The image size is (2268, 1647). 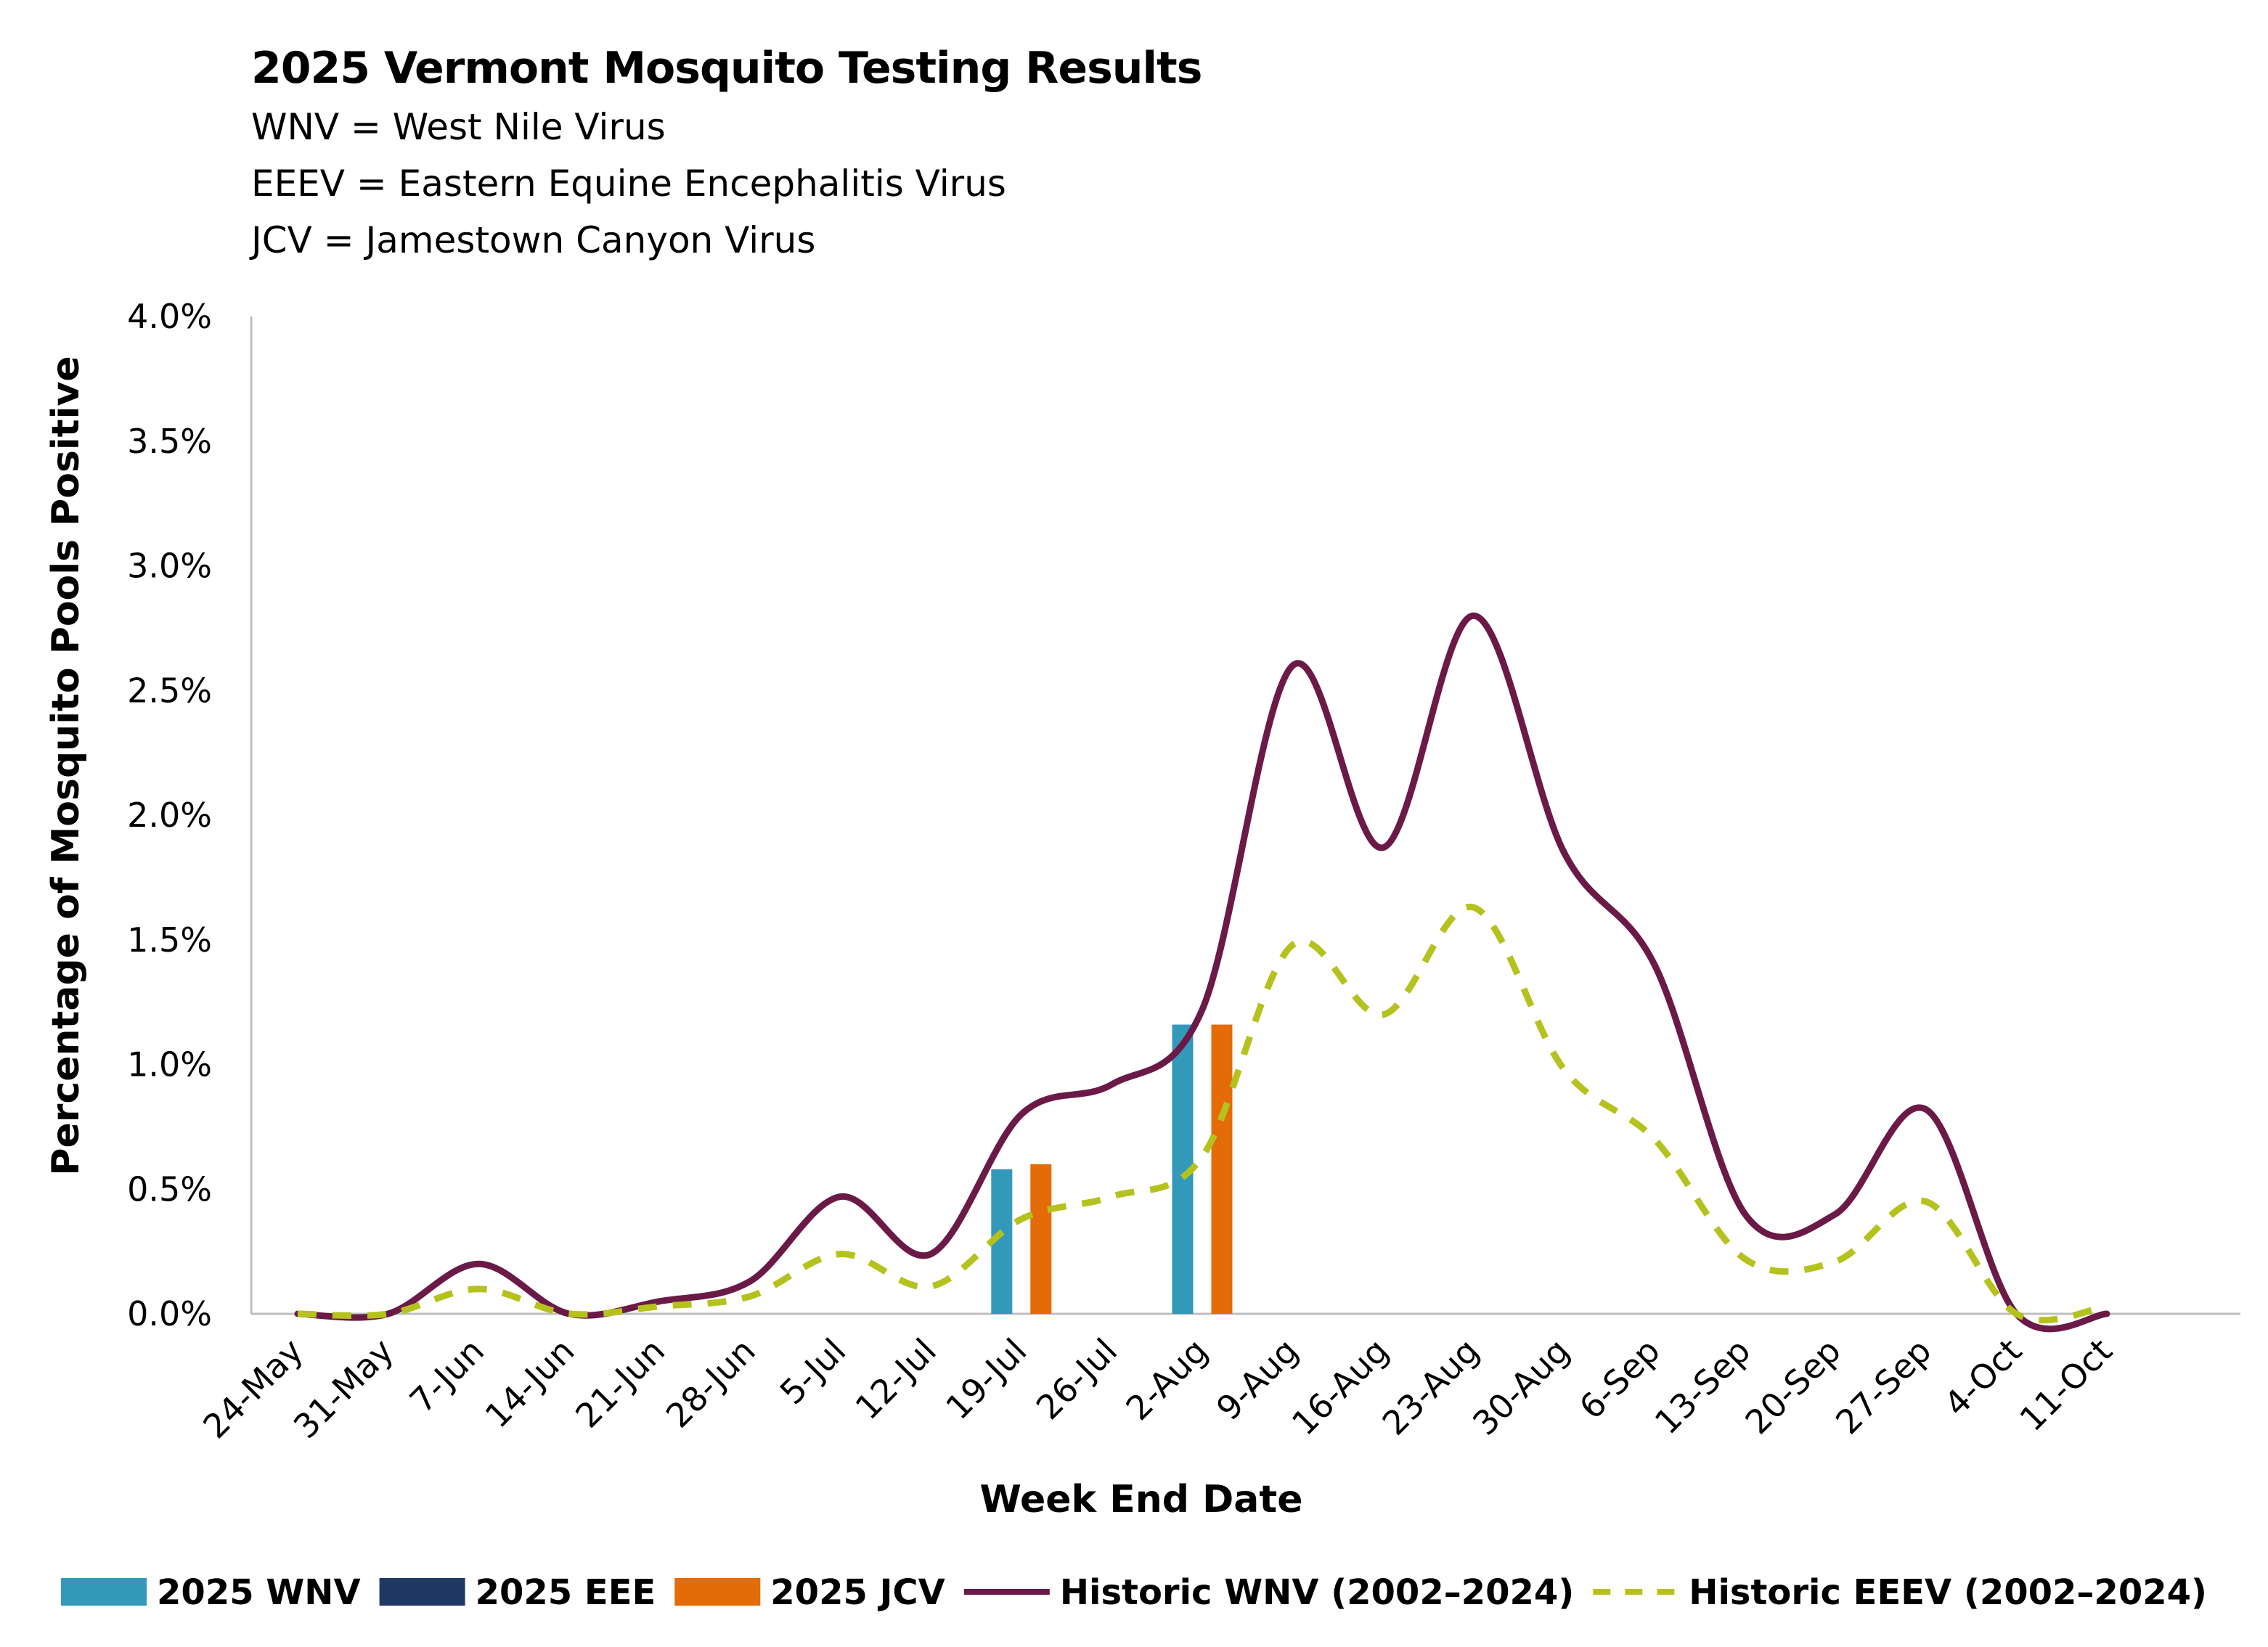 I want to click on x-tick-label: 19-Jul, so click(x=986, y=1379).